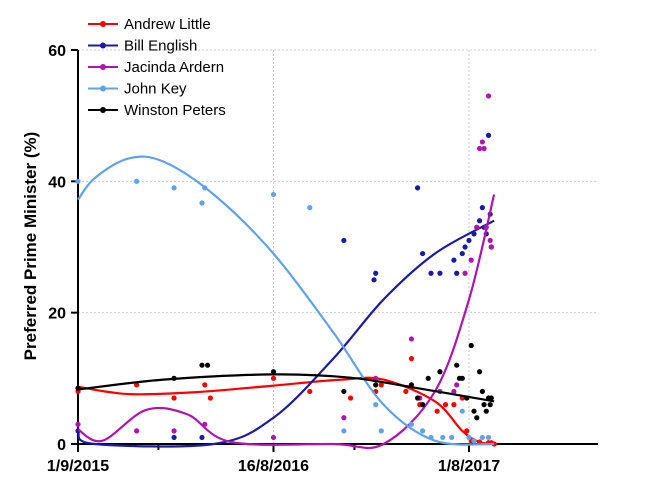 The width and height of the screenshot is (650, 493). I want to click on legend-marker-andrew-little, so click(103, 24).